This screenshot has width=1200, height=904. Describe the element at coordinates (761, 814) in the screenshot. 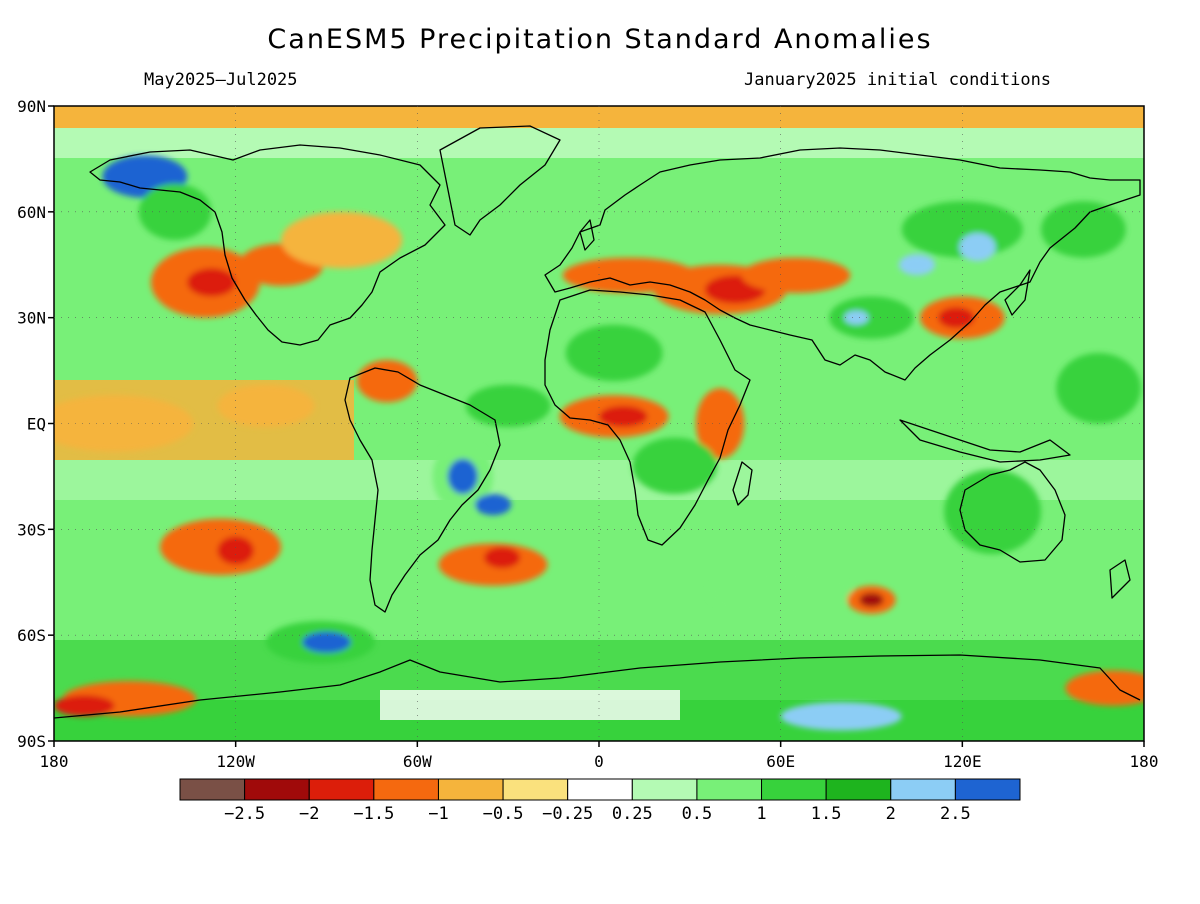

I see `colorbar-label: 1` at that location.